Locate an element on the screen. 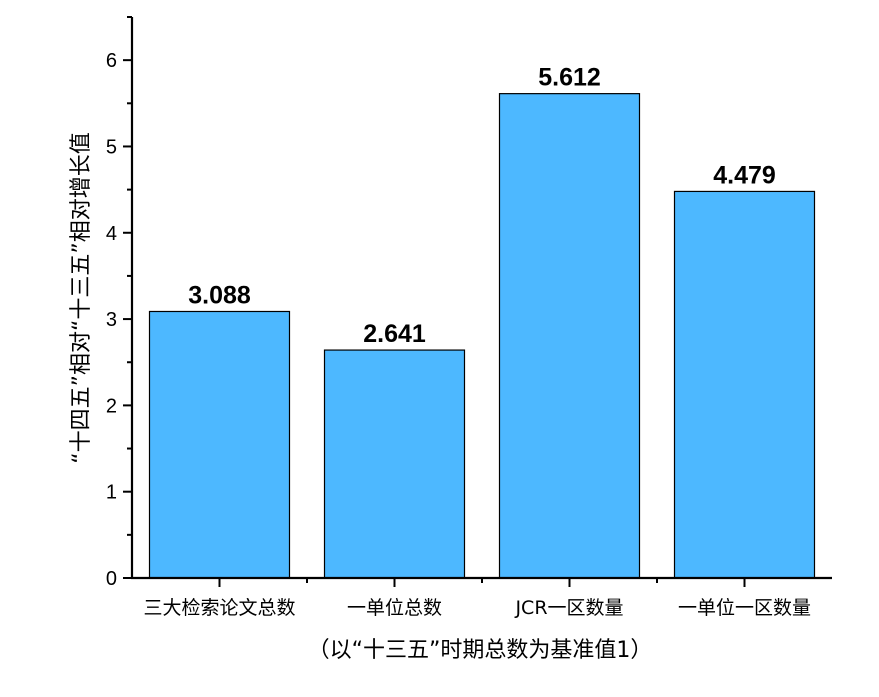 The image size is (879, 697). x-tick-label: JCR一区数量 is located at coordinates (568, 608).